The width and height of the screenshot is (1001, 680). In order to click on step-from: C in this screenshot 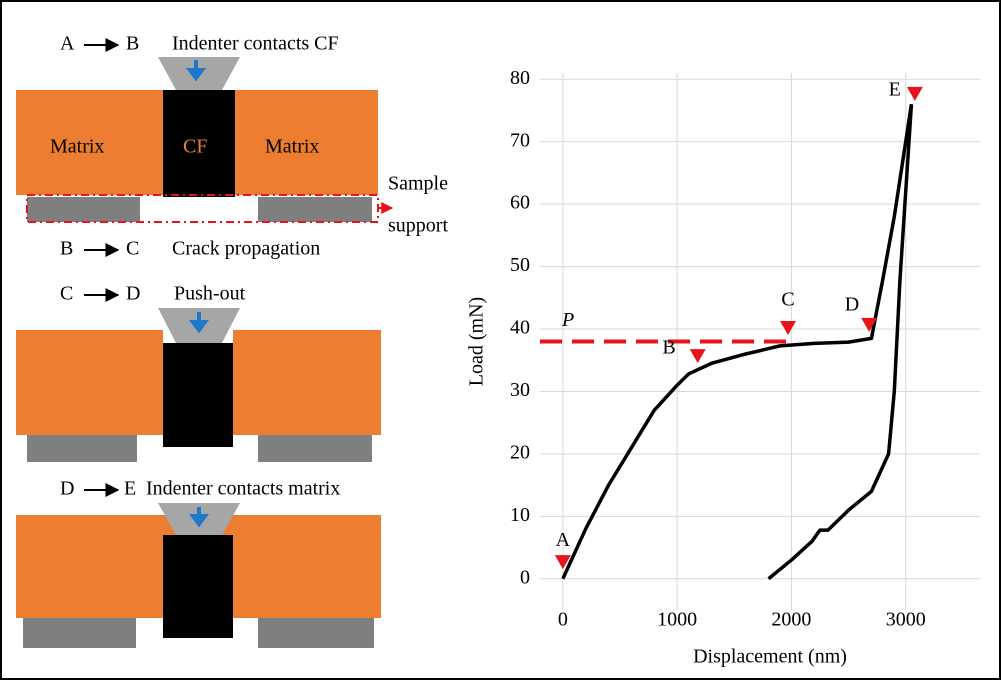, I will do `click(66, 294)`.